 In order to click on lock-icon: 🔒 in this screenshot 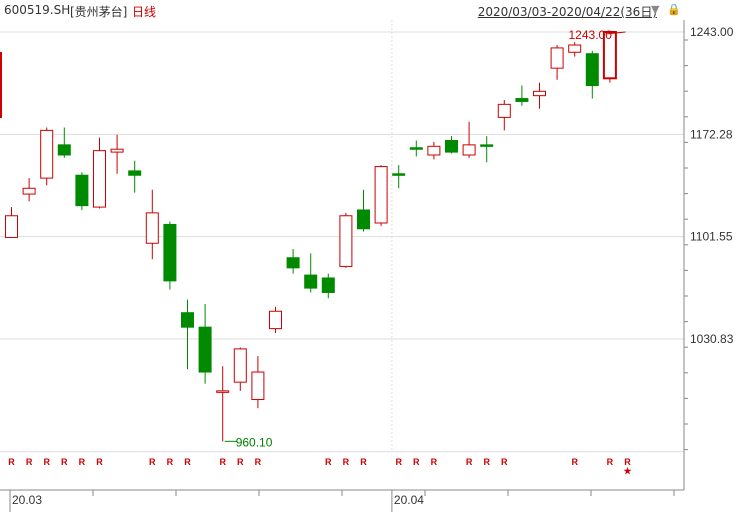, I will do `click(674, 9)`.